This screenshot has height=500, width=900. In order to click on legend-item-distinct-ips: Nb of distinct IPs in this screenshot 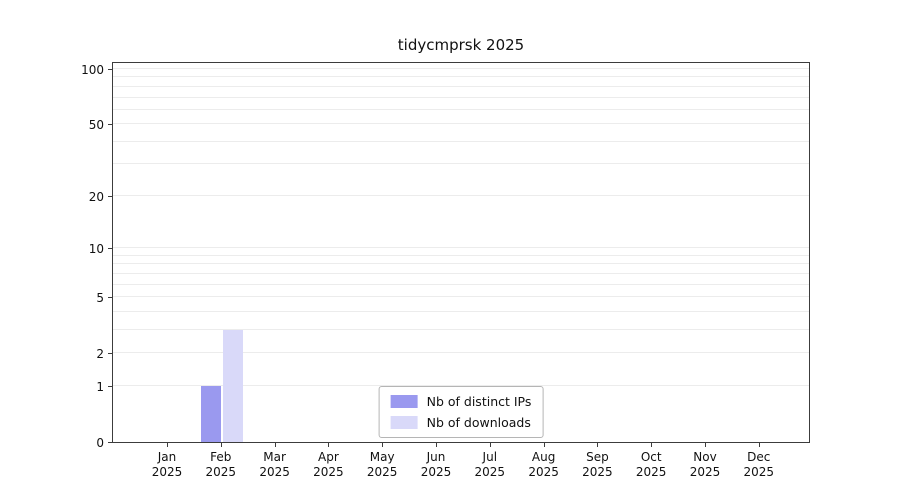, I will do `click(461, 401)`.